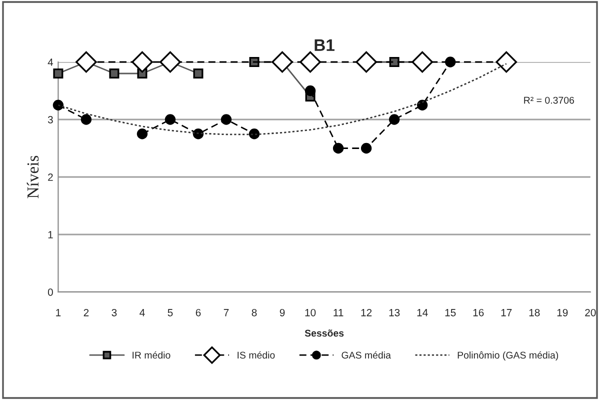  Describe the element at coordinates (508, 356) in the screenshot. I see `legend-label: Polinômio (GAS média)` at that location.